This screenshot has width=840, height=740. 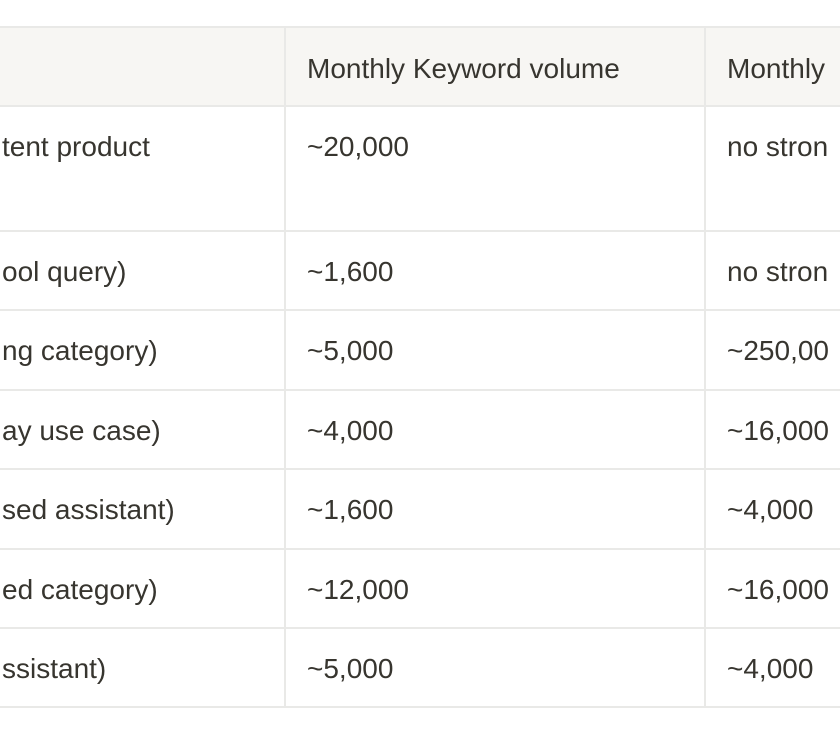 I want to click on header-cell: Monthly, so click(x=776, y=68).